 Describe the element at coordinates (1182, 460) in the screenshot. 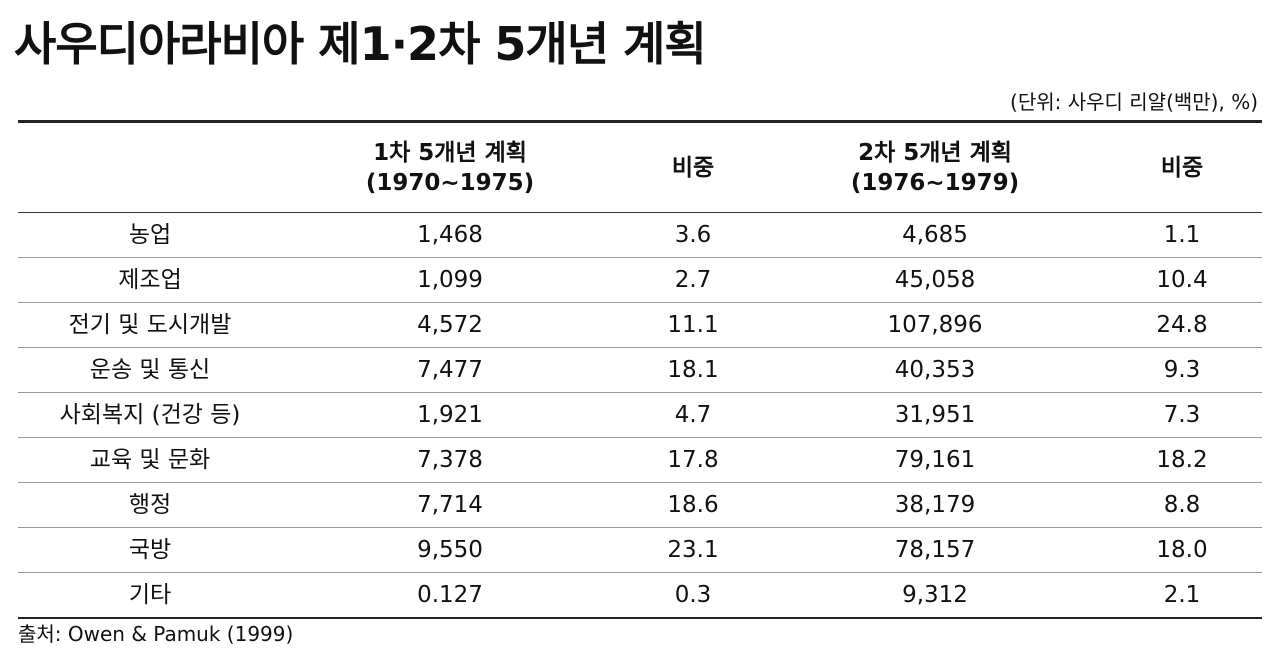

I see `table-cell: 18.2` at that location.